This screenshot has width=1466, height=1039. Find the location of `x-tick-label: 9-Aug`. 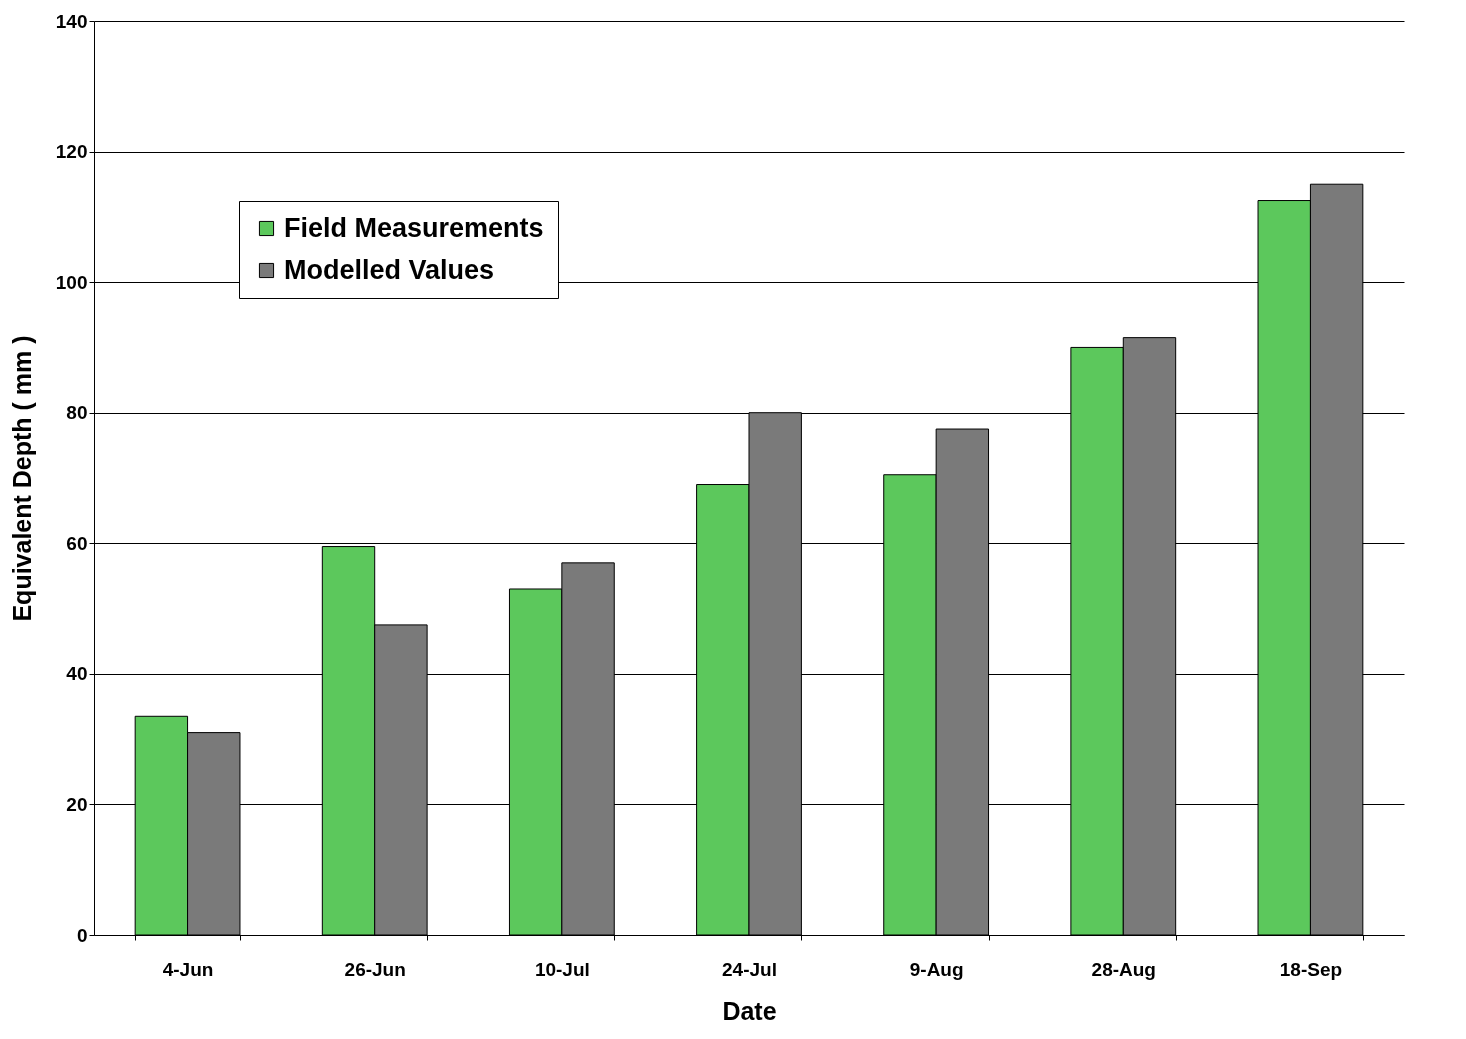

x-tick-label: 9-Aug is located at coordinates (936, 969).